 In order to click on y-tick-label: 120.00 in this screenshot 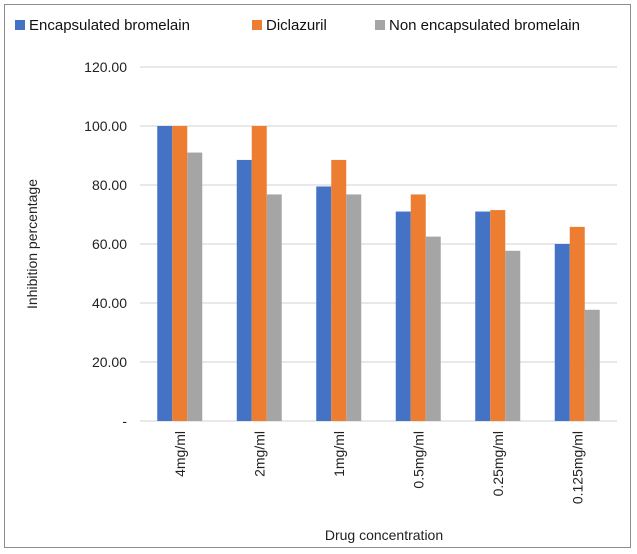, I will do `click(105, 67)`.